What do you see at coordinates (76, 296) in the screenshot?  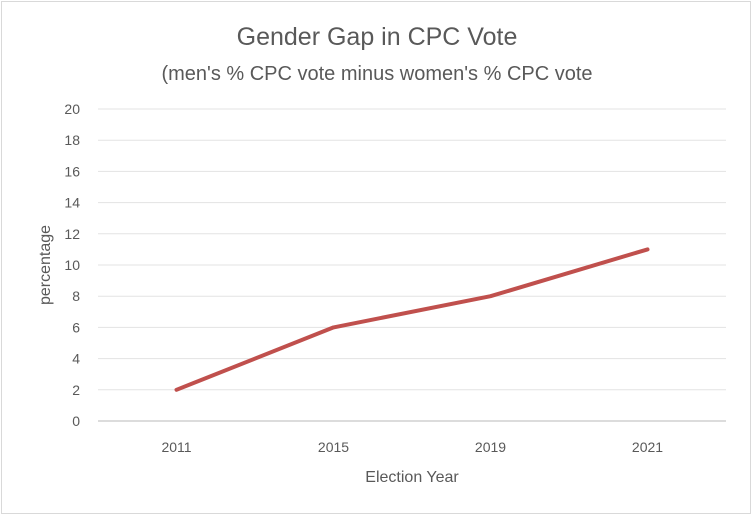 I see `y-tick-label: 8` at bounding box center [76, 296].